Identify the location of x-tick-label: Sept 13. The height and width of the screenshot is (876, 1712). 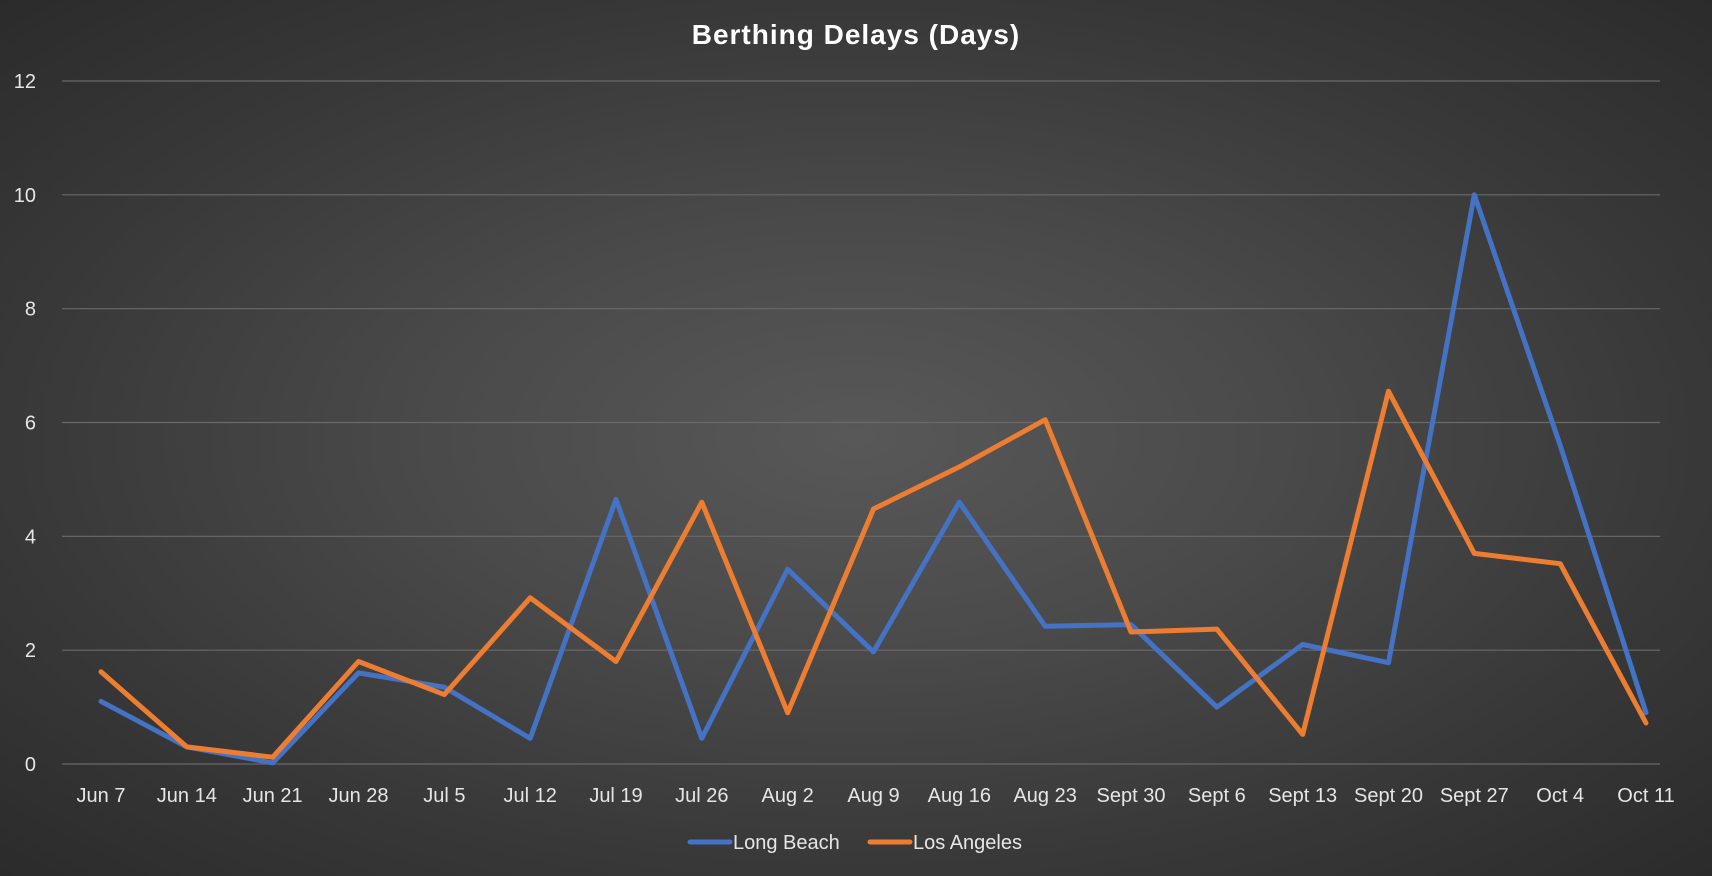
(1302, 796).